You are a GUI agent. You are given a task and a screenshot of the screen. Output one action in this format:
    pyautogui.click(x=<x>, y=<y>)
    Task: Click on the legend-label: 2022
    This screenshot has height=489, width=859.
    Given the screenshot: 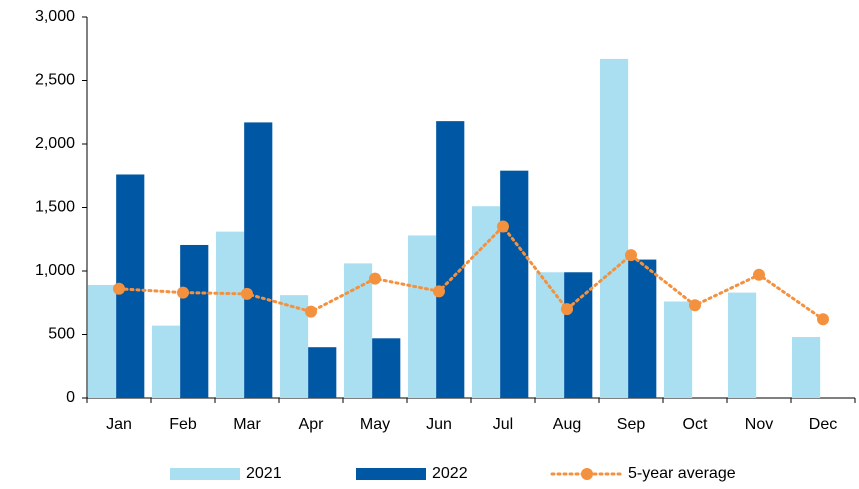 What is the action you would take?
    pyautogui.click(x=450, y=473)
    